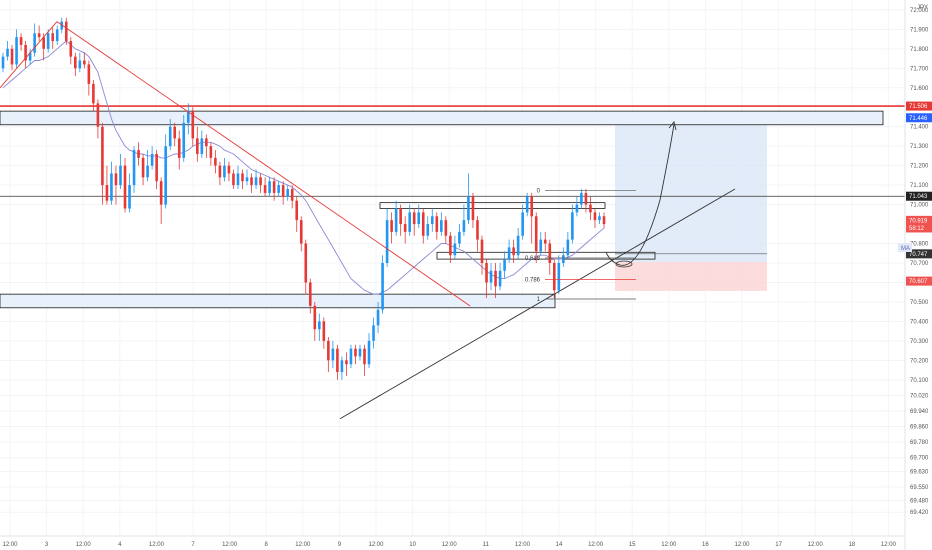 This screenshot has height=550, width=932. Describe the element at coordinates (546, 255) in the screenshot. I see `range-mid-box` at that location.